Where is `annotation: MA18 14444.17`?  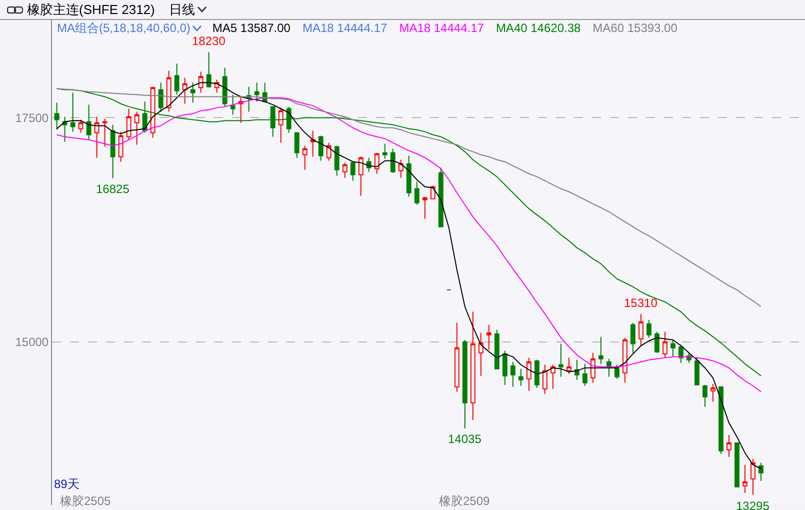 annotation: MA18 14444.17 is located at coordinates (345, 28).